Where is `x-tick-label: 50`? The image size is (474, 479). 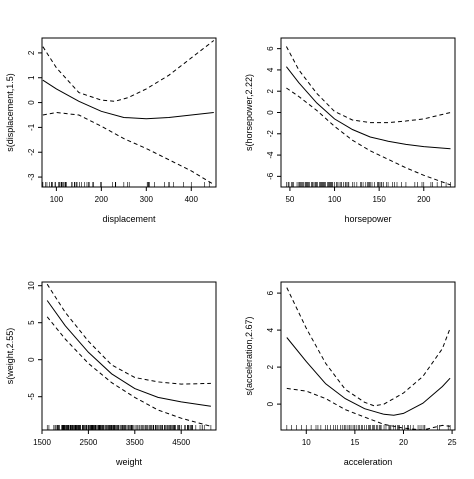 x-tick-label: 50 is located at coordinates (289, 199).